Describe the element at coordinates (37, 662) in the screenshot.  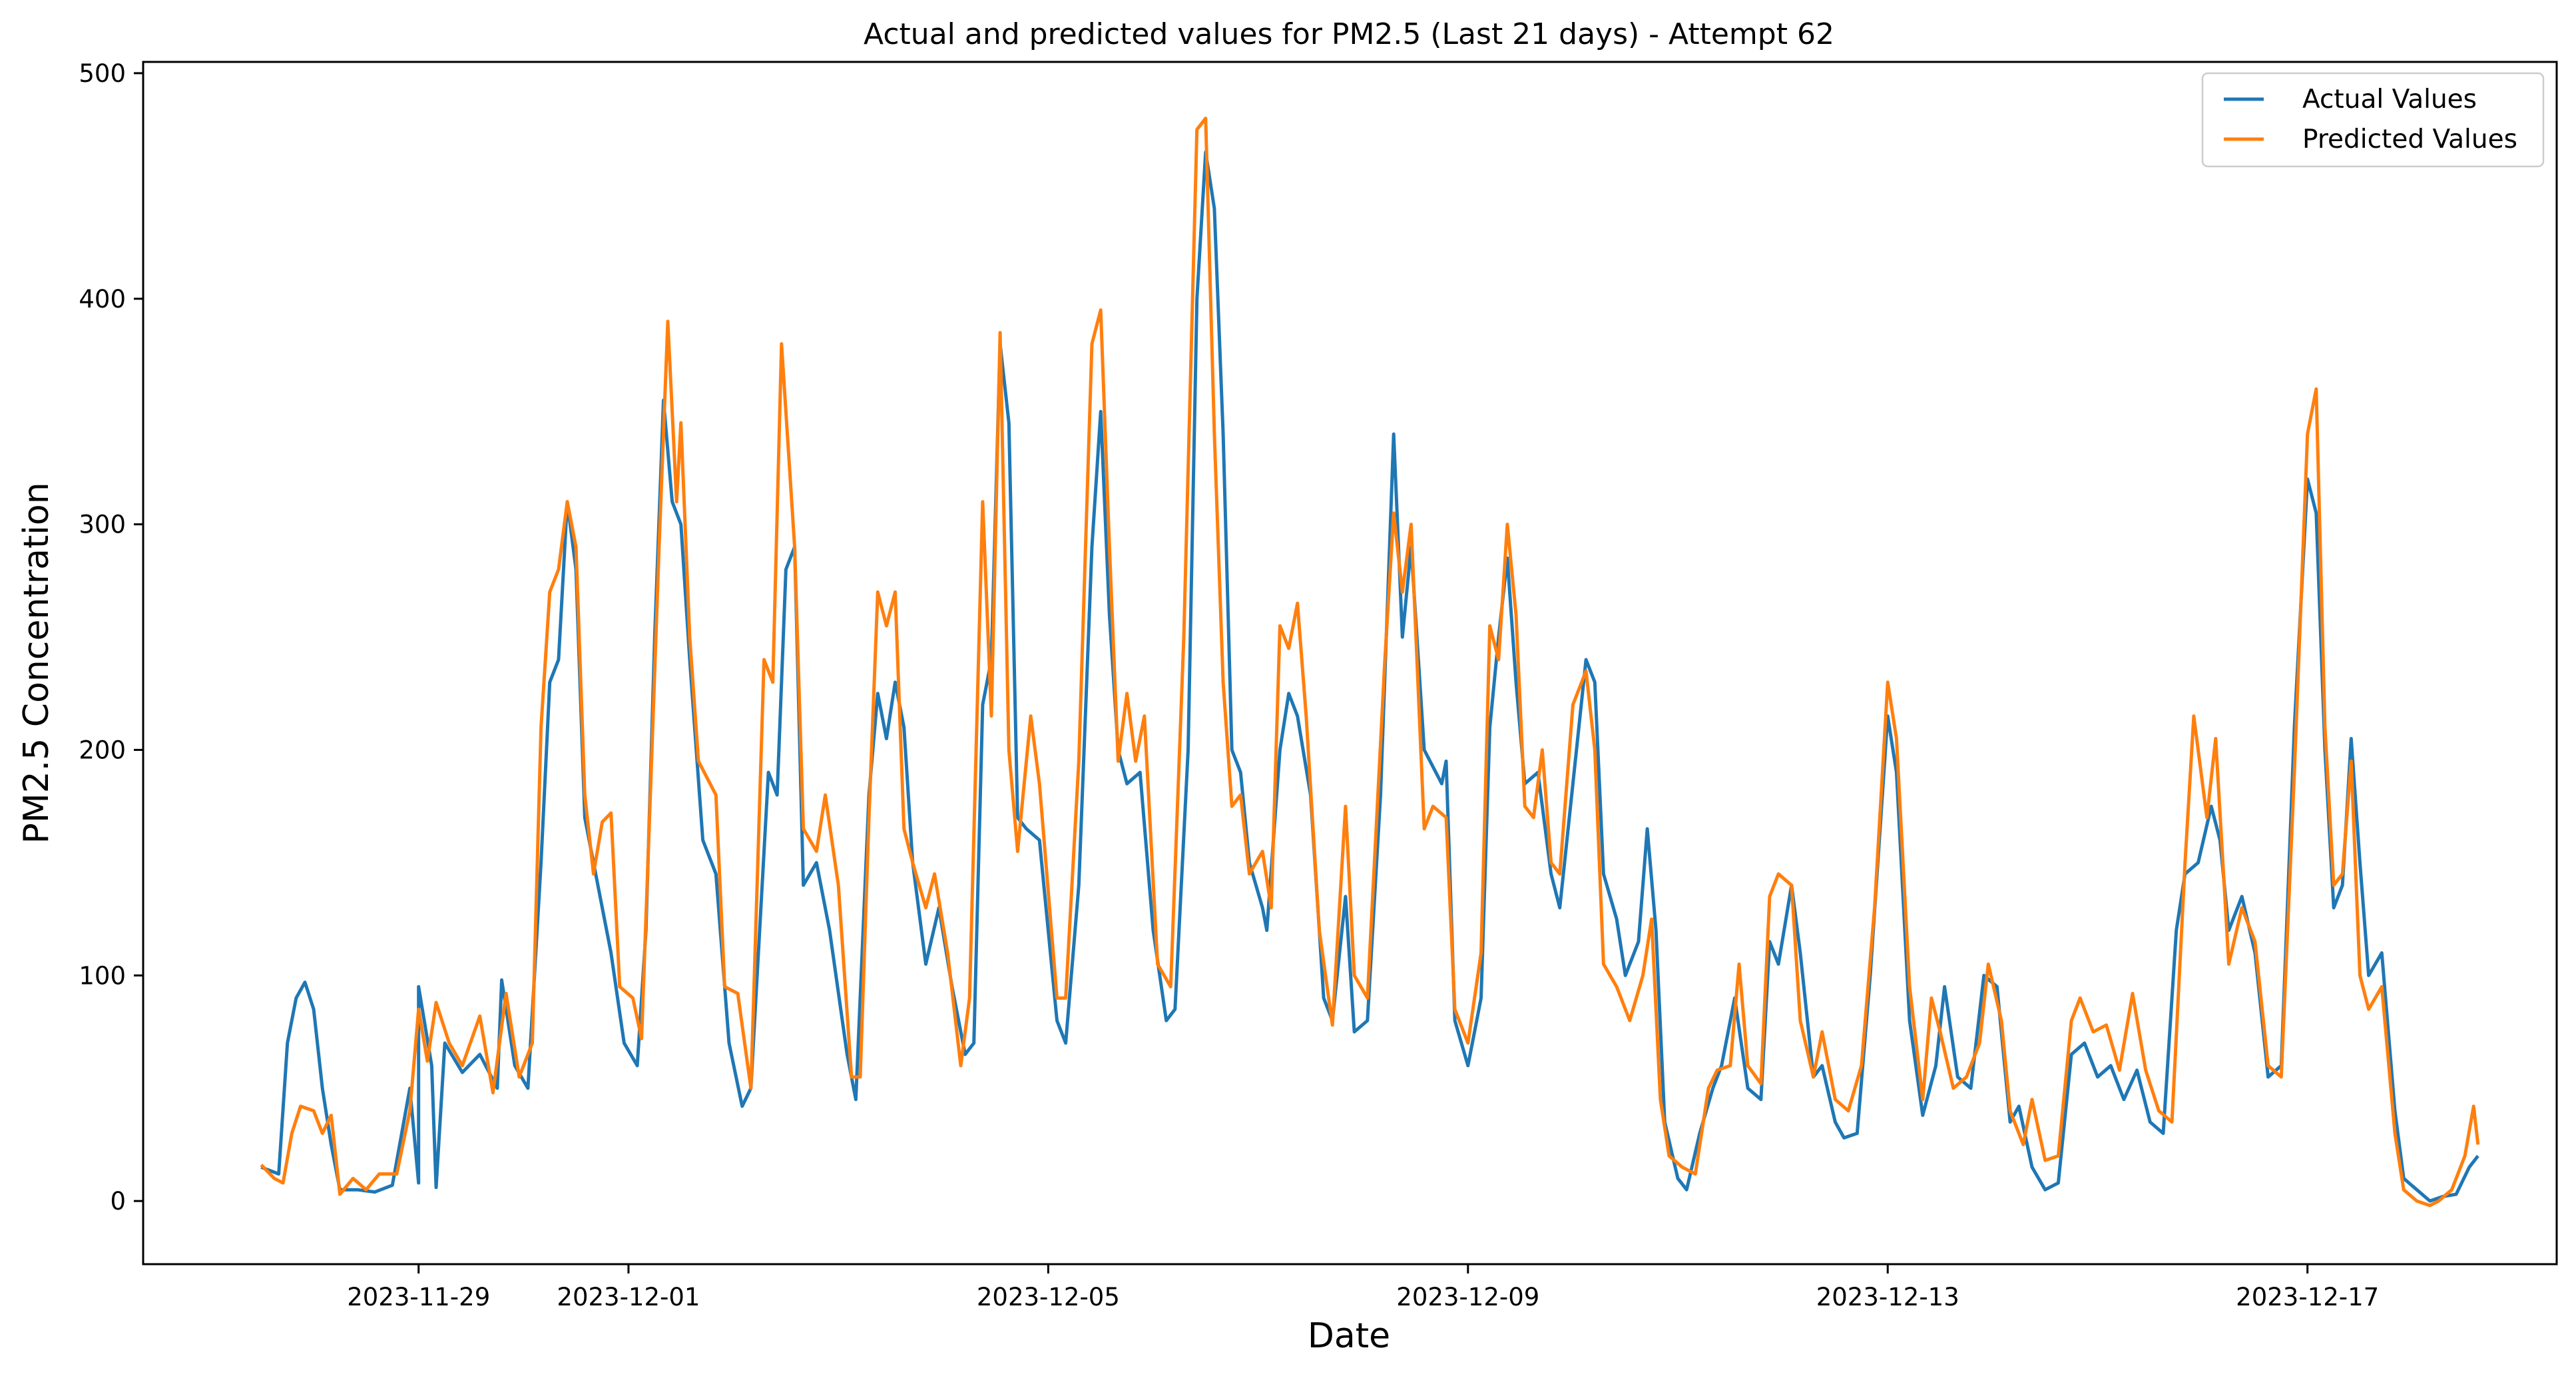
I see `y-axis-label: PM2.5 Concentration` at that location.